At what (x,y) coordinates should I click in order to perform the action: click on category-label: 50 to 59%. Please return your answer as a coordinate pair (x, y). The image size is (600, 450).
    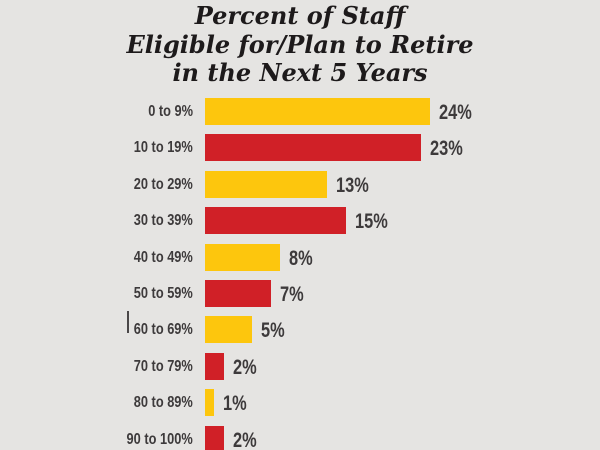
    Looking at the image, I should click on (163, 293).